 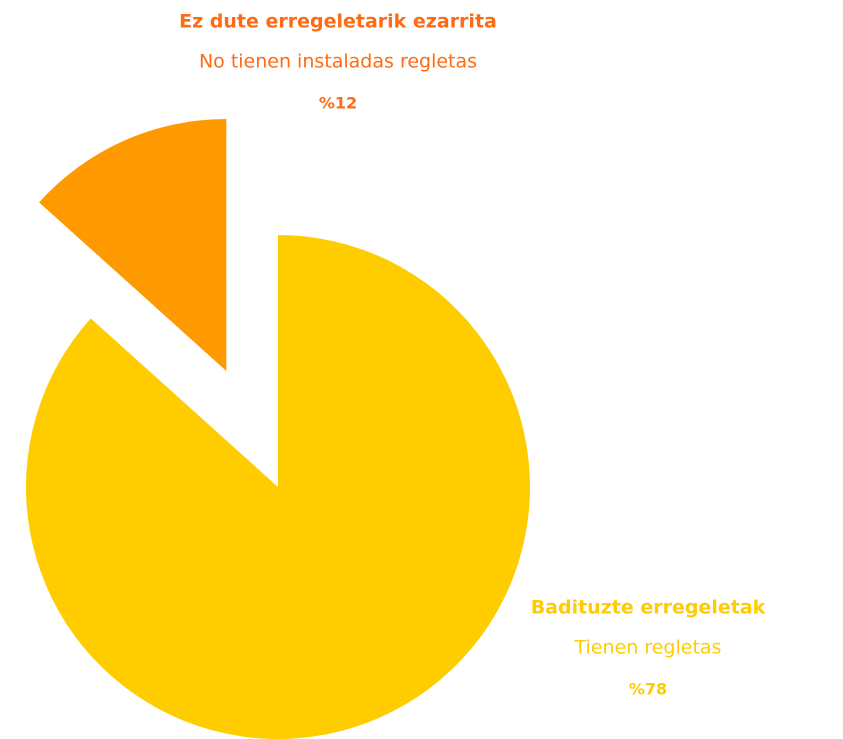 What do you see at coordinates (648, 608) in the screenshot?
I see `slice-label: Badituzte erregeletak` at bounding box center [648, 608].